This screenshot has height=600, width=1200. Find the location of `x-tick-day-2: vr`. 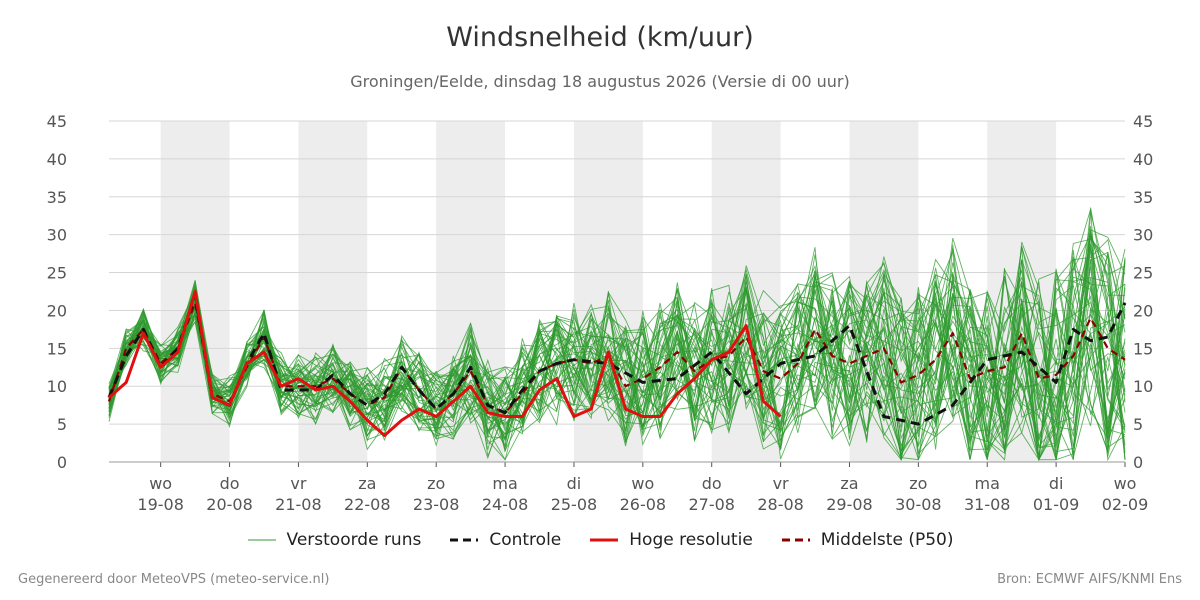

x-tick-day-2: vr is located at coordinates (298, 483).